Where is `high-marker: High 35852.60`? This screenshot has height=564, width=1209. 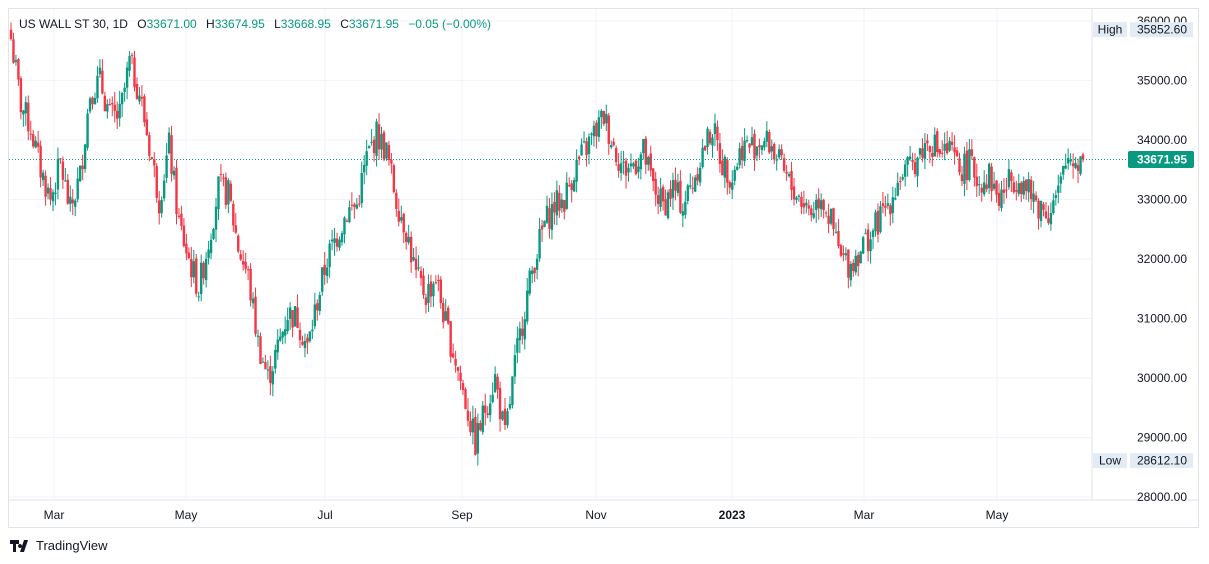 high-marker: High 35852.60 is located at coordinates (1143, 30).